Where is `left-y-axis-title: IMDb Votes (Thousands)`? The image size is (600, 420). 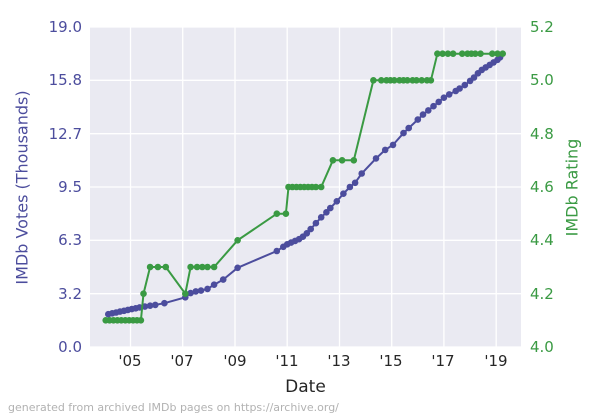 left-y-axis-title: IMDb Votes (Thousands) is located at coordinates (22, 187).